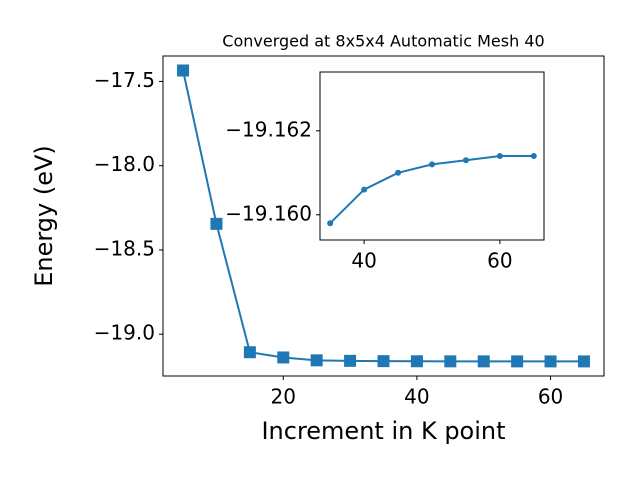 Image resolution: width=640 pixels, height=480 pixels. What do you see at coordinates (44, 216) in the screenshot?
I see `y-axis-label: Energy (eV)` at bounding box center [44, 216].